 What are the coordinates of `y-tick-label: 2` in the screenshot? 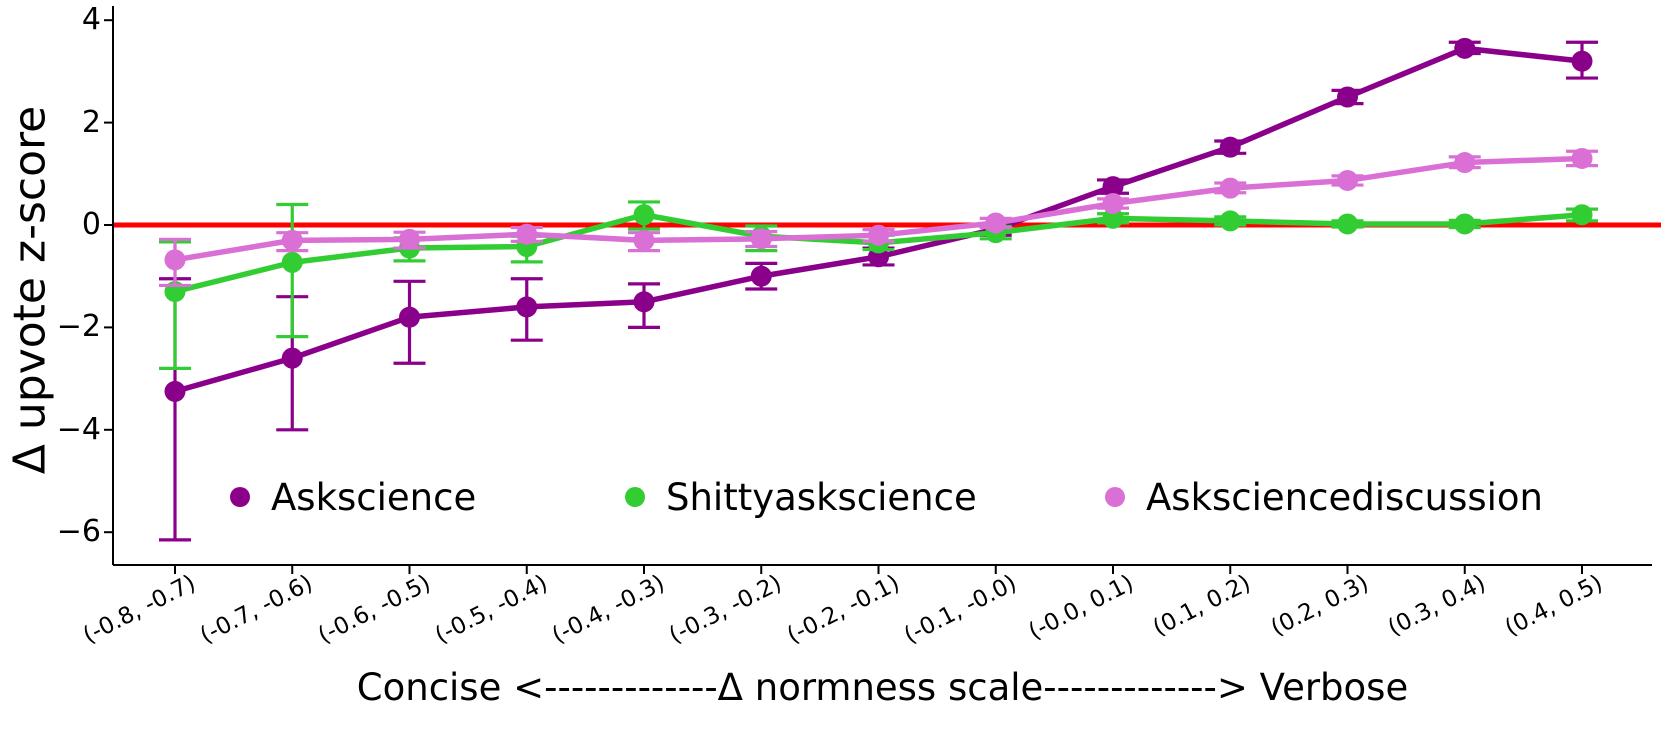 It's located at (91, 122).